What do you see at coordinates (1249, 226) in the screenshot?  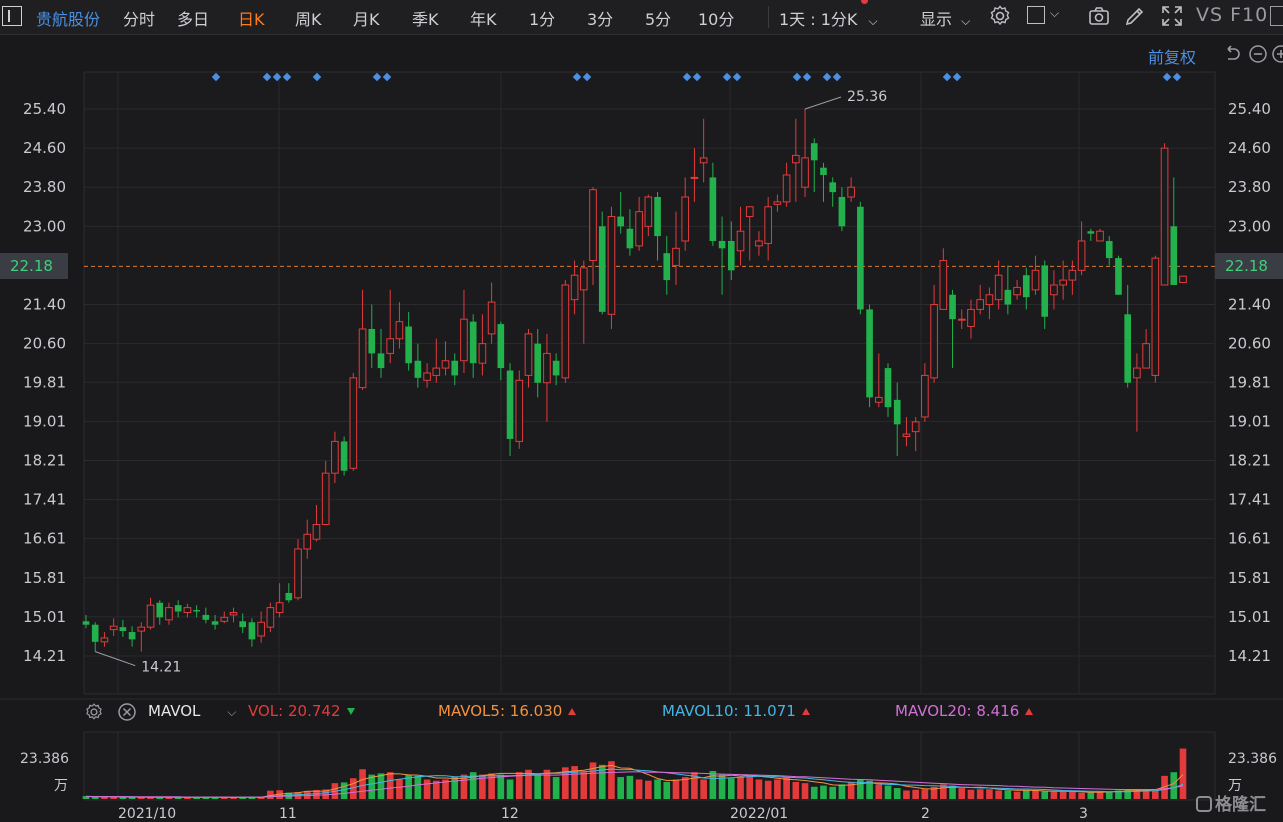 I see `price-tick-right: 23.00` at bounding box center [1249, 226].